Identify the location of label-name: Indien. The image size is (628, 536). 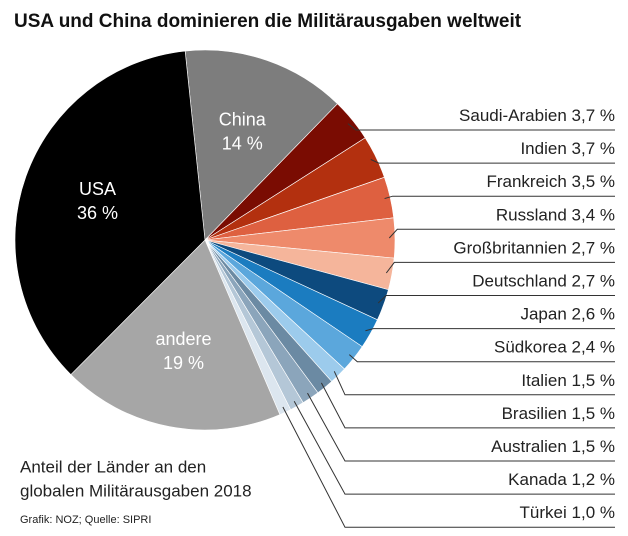
(543, 149).